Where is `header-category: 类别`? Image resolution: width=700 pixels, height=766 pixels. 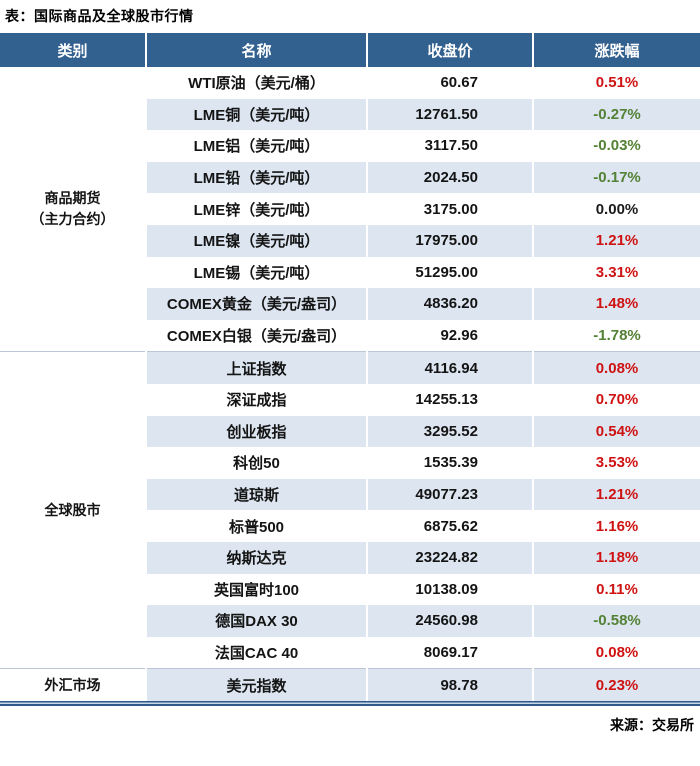 header-category: 类别 is located at coordinates (73, 50).